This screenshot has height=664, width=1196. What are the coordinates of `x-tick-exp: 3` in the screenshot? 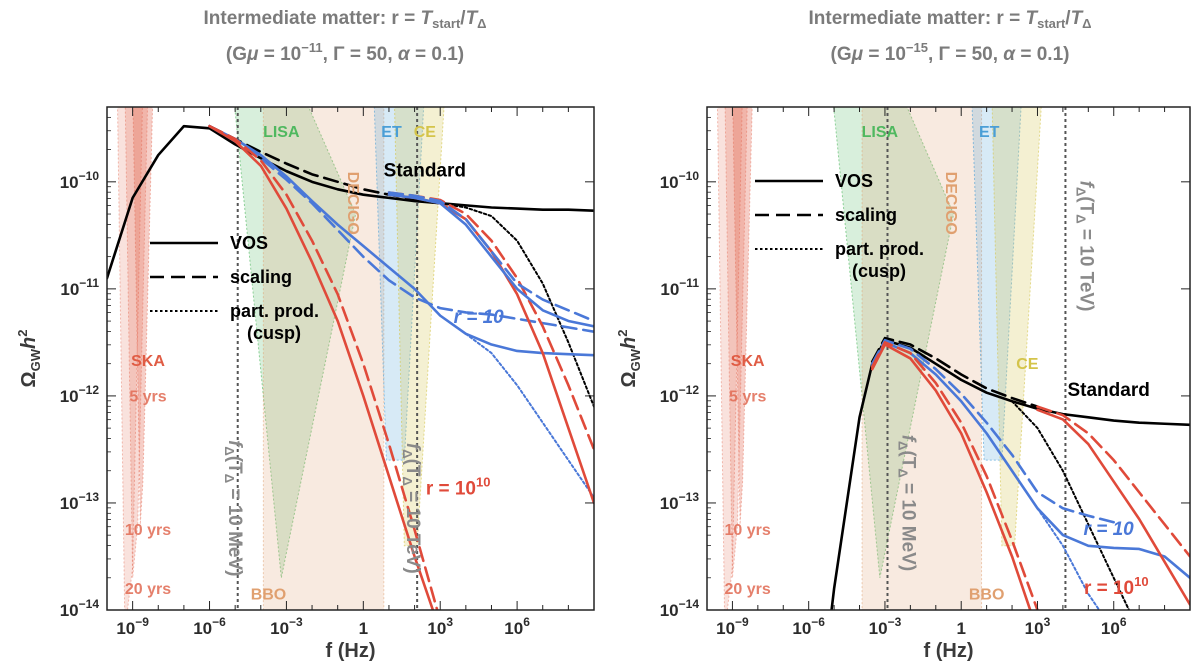 It's located at (1047, 622).